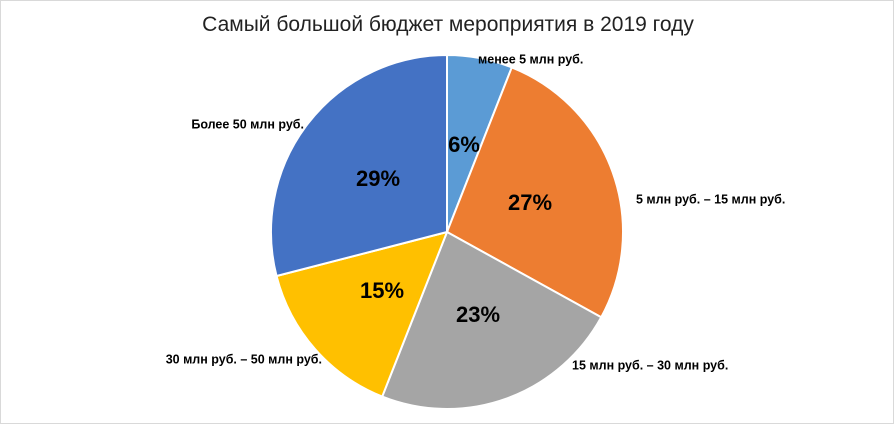 This screenshot has height=424, width=894. What do you see at coordinates (530, 202) in the screenshot?
I see `data-label-2: 27%` at bounding box center [530, 202].